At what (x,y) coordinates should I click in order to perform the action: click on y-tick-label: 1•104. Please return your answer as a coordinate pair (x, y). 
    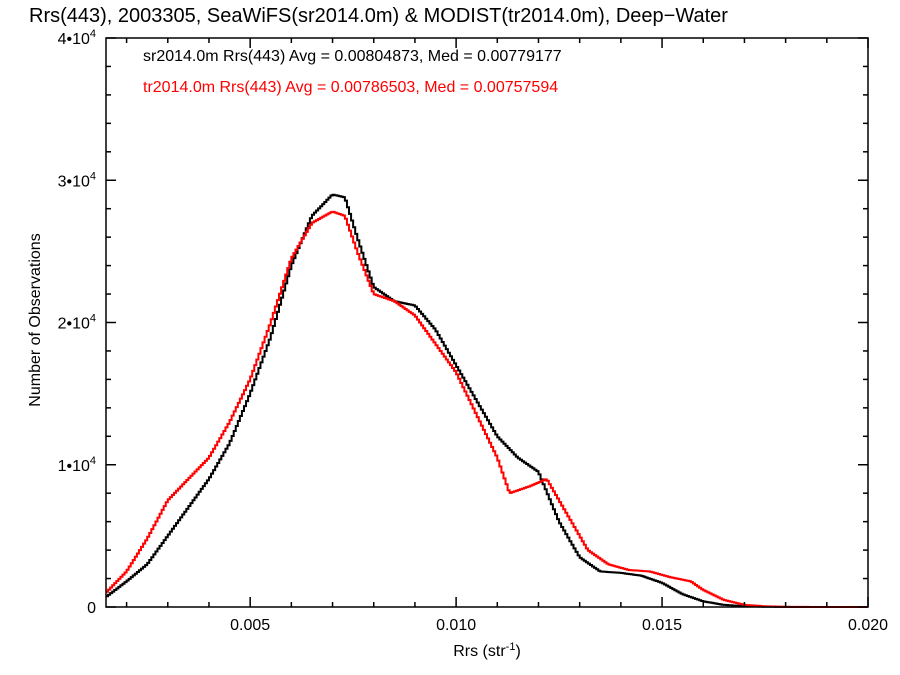
    Looking at the image, I should click on (77, 465).